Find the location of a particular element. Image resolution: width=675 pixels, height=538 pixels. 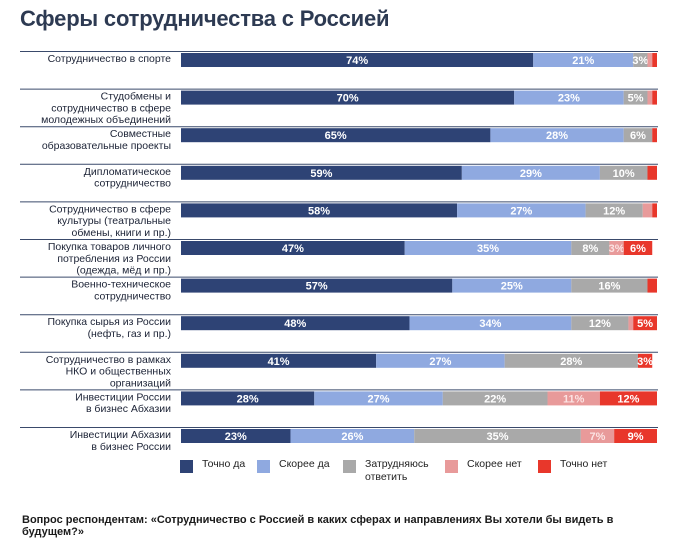

category-label: Военно-техническое сотрудничество is located at coordinates (121, 291).